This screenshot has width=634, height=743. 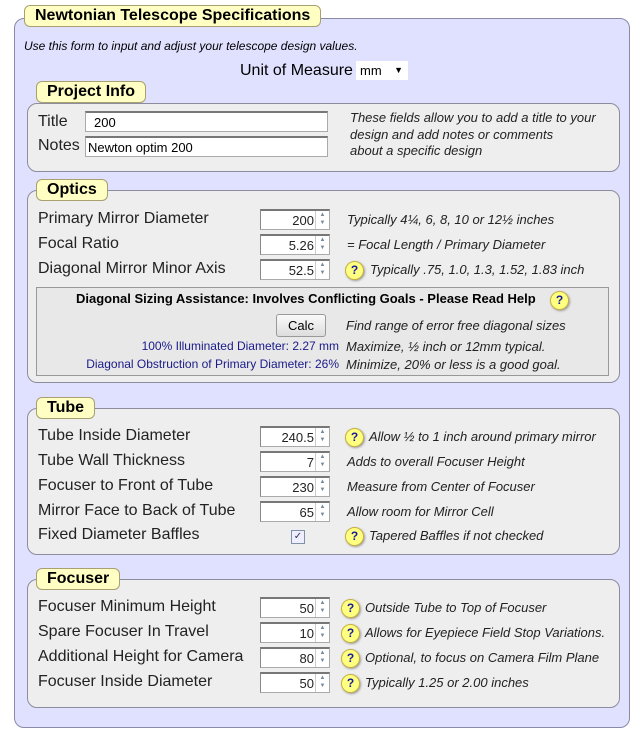 What do you see at coordinates (127, 606) in the screenshot?
I see `field-label: Focuser Minimum Height` at bounding box center [127, 606].